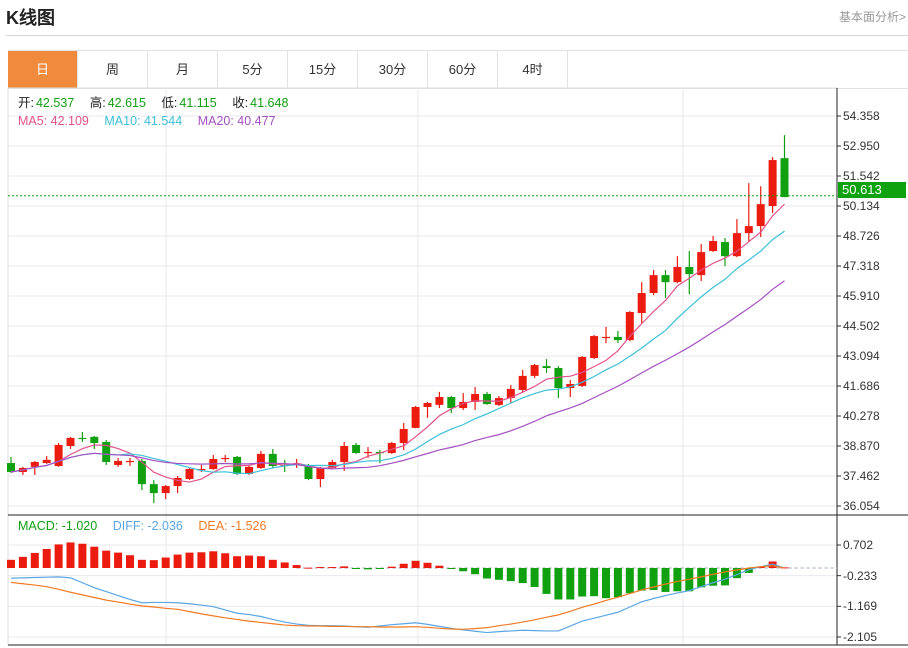 The image size is (908, 648). What do you see at coordinates (236, 121) in the screenshot?
I see `ma20-value: MA20: 40.477` at bounding box center [236, 121].